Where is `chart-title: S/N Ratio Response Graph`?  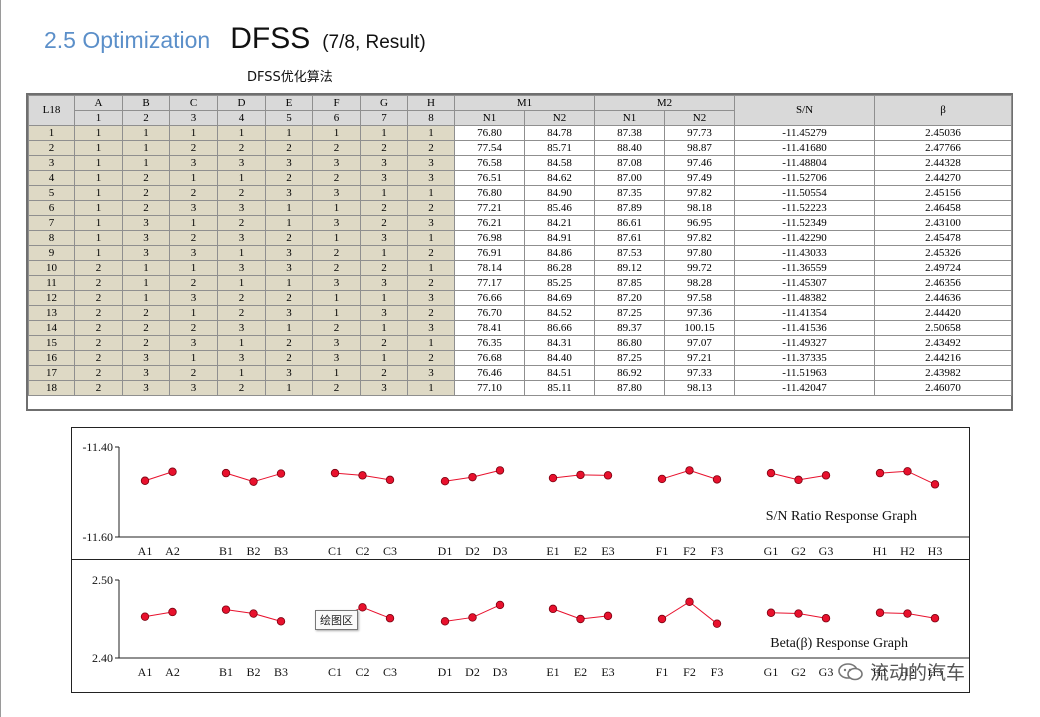 chart-title: S/N Ratio Response Graph is located at coordinates (841, 516).